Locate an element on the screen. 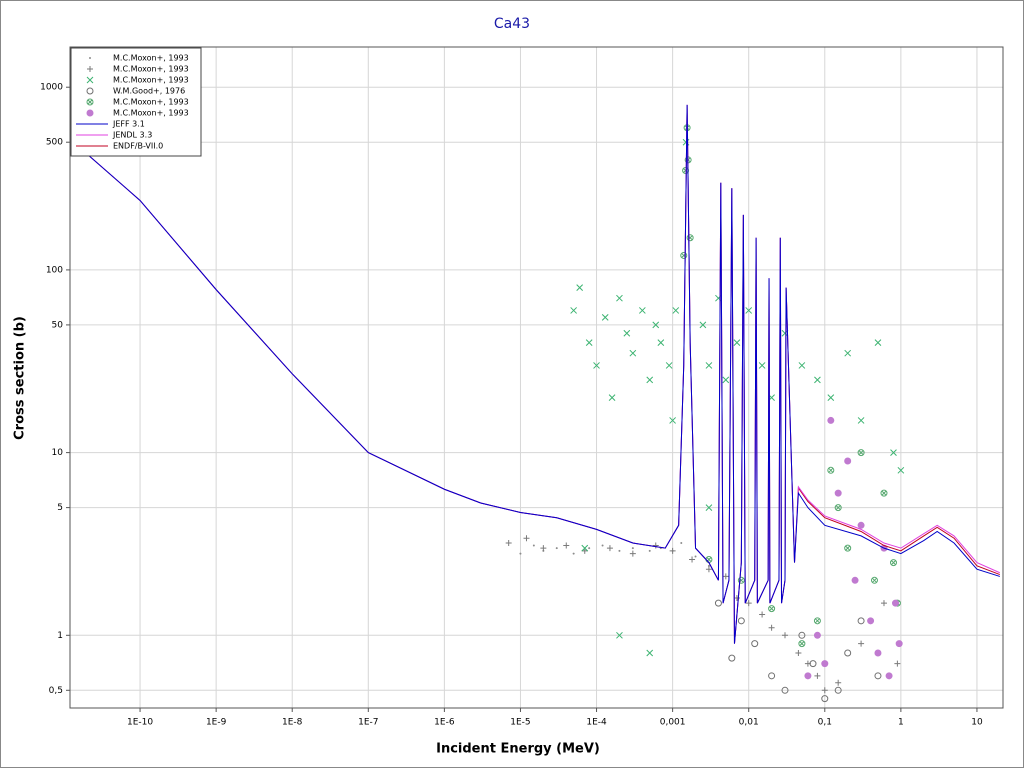 The width and height of the screenshot is (1024, 768). y-tick-label: 5 is located at coordinates (60, 508).